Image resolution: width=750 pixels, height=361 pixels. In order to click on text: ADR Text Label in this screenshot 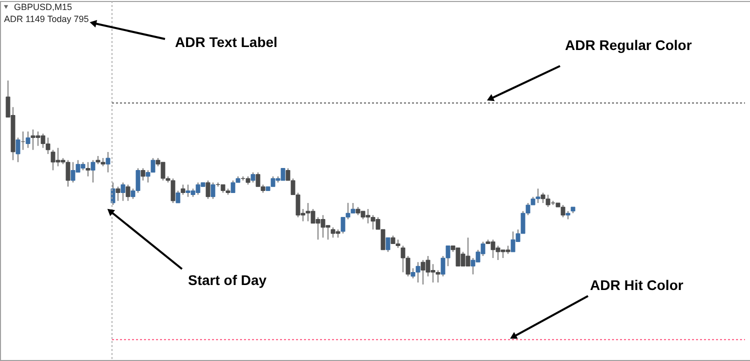, I will do `click(226, 42)`.